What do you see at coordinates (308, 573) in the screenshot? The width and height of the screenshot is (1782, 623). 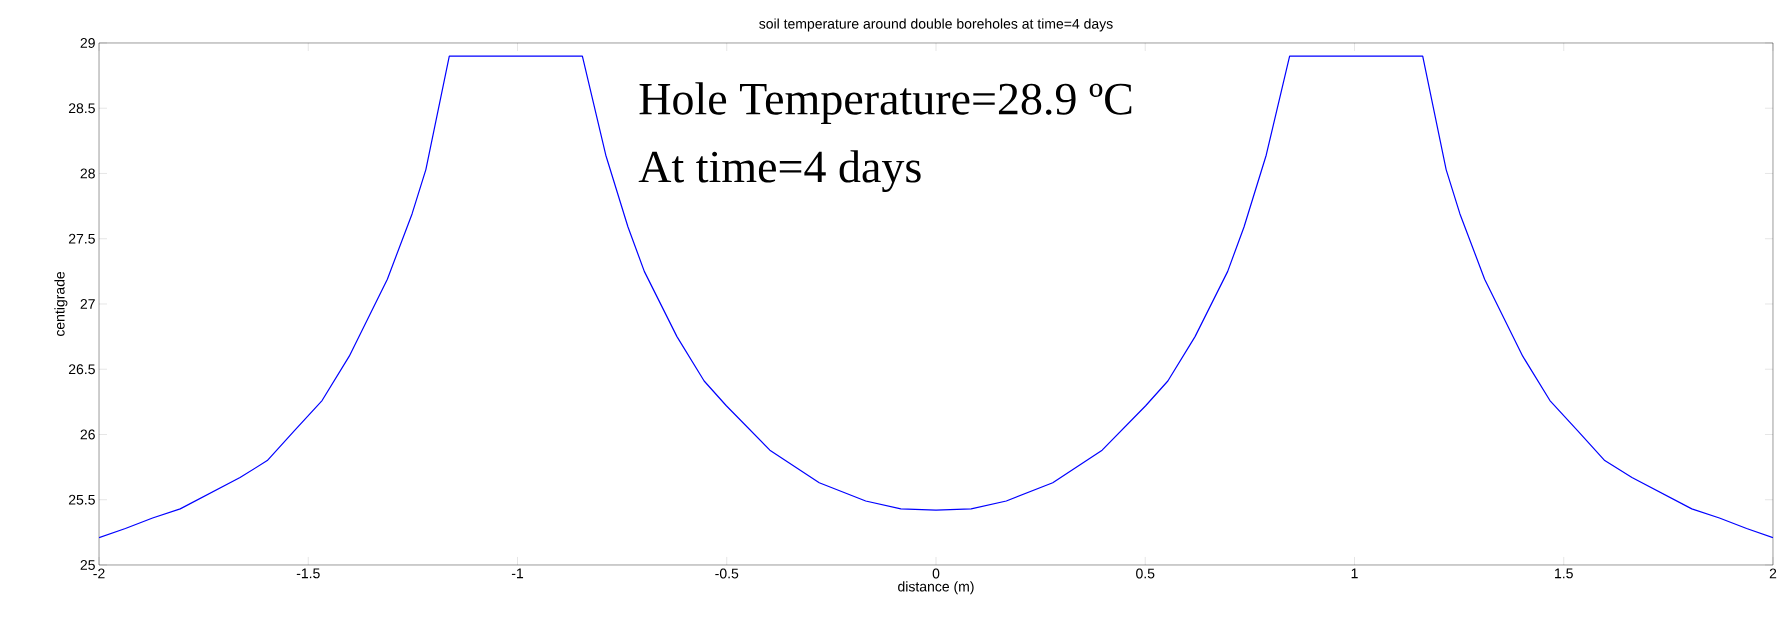 I see `x-tick-label: -1.5` at bounding box center [308, 573].